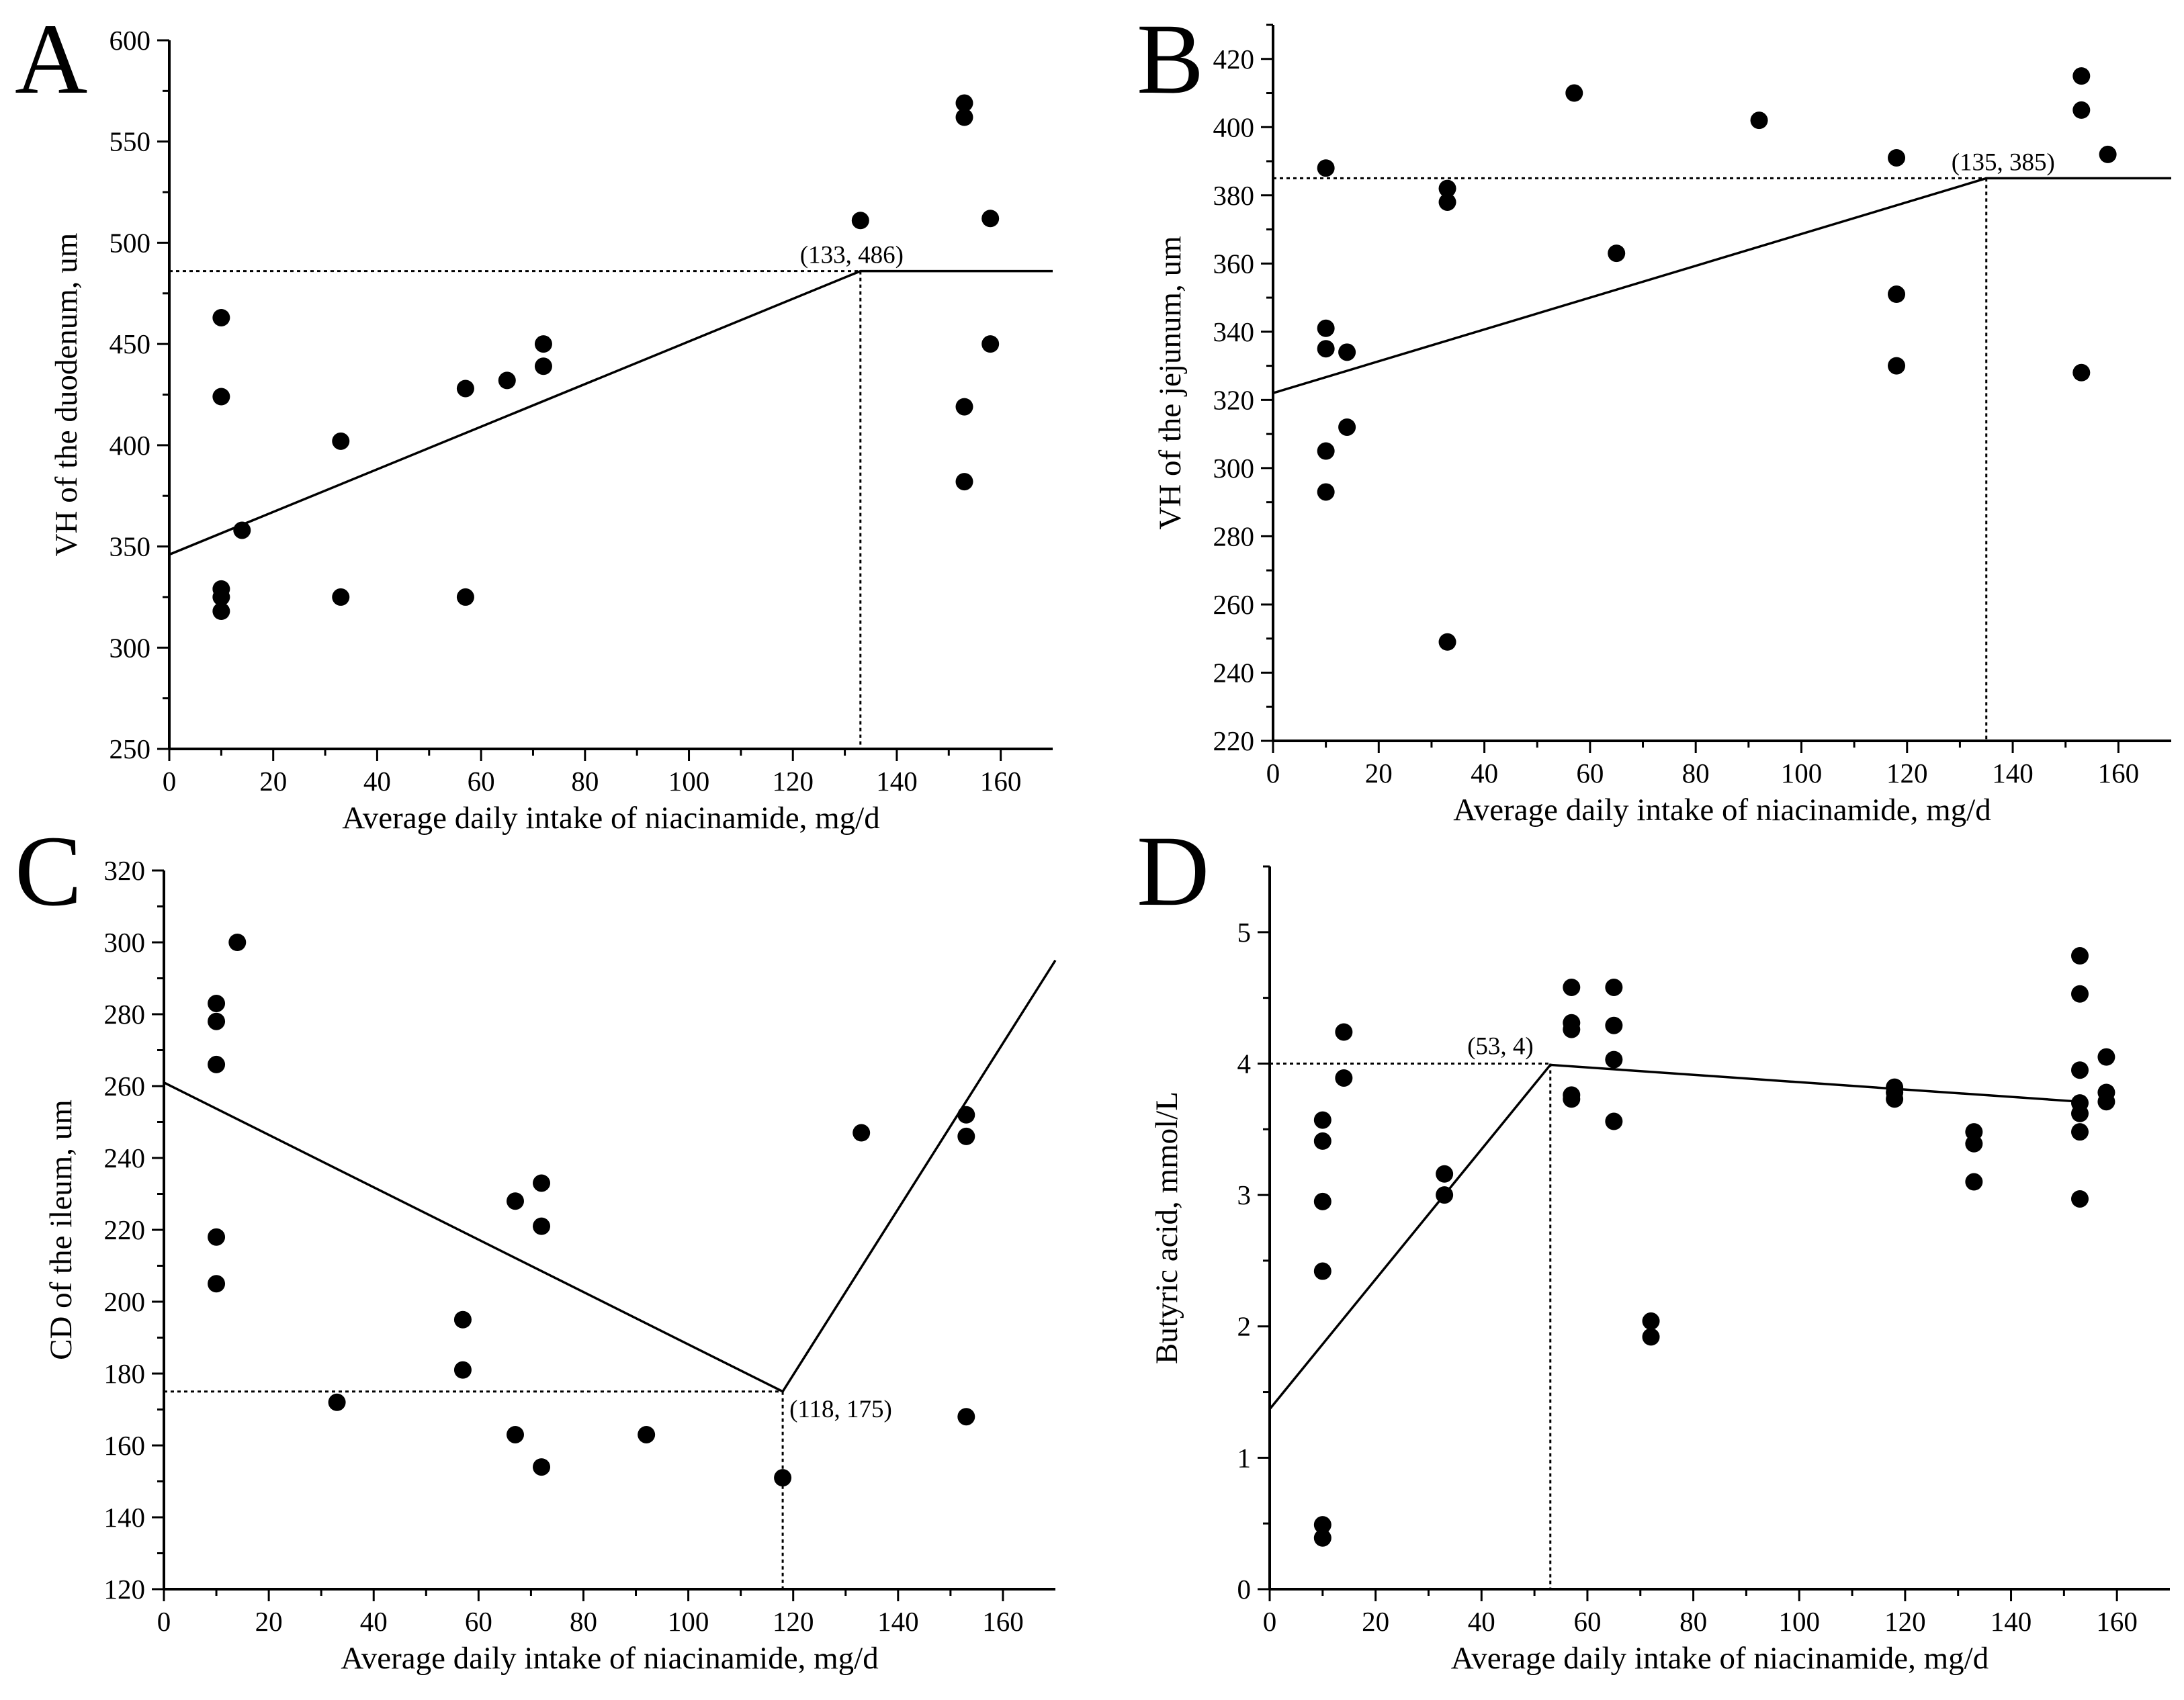 The height and width of the screenshot is (1700, 2184). Describe the element at coordinates (1590, 773) in the screenshot. I see `panel-b-x-tick-label: 60` at that location.